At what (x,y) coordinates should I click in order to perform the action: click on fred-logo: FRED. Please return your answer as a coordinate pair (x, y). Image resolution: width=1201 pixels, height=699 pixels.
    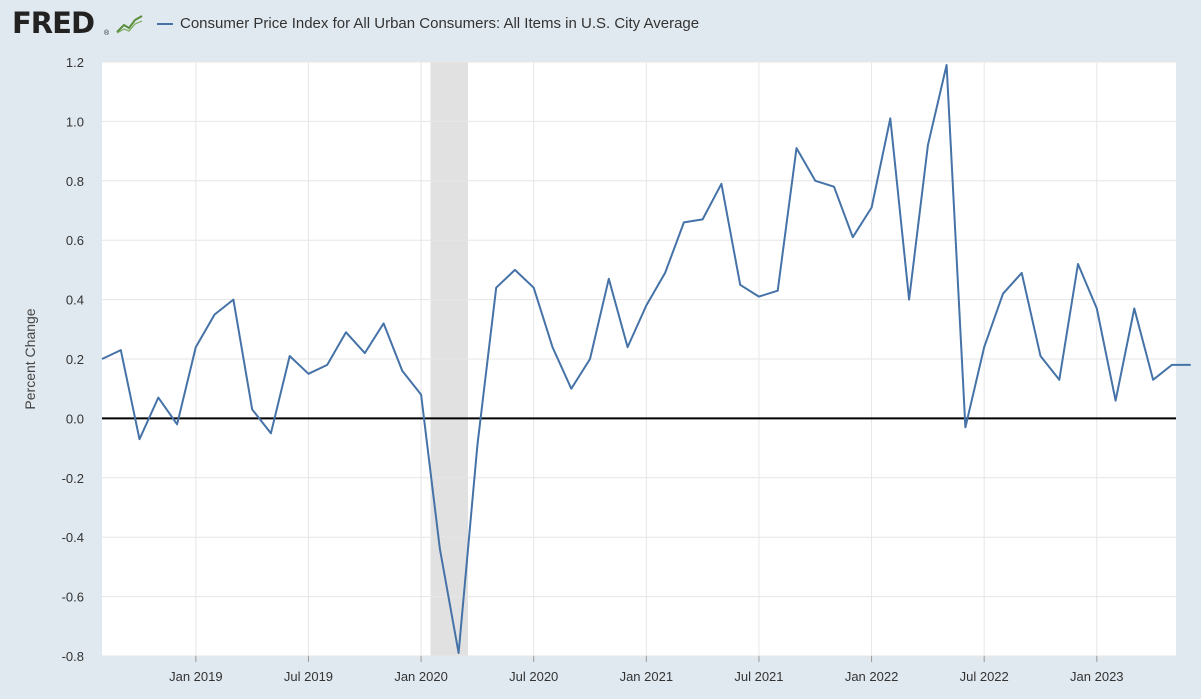
    Looking at the image, I should click on (53, 23).